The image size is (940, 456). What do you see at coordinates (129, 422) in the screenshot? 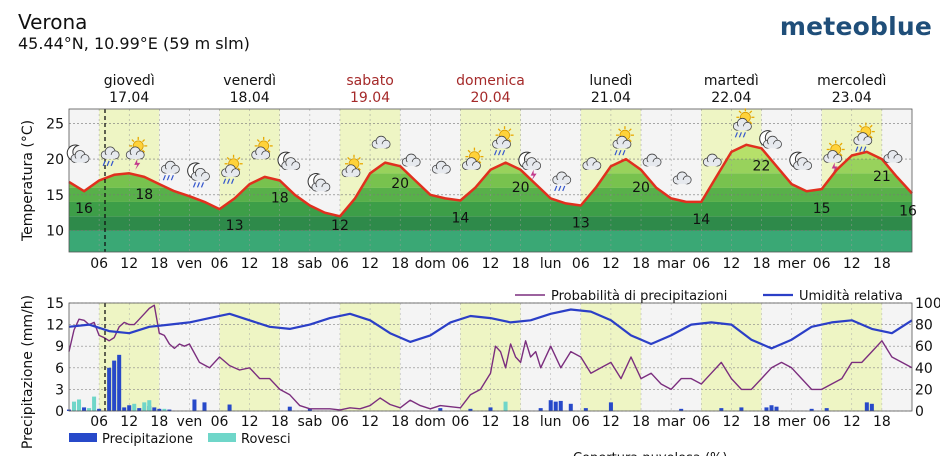
I see `precip-xtick-label: 12` at bounding box center [129, 422].